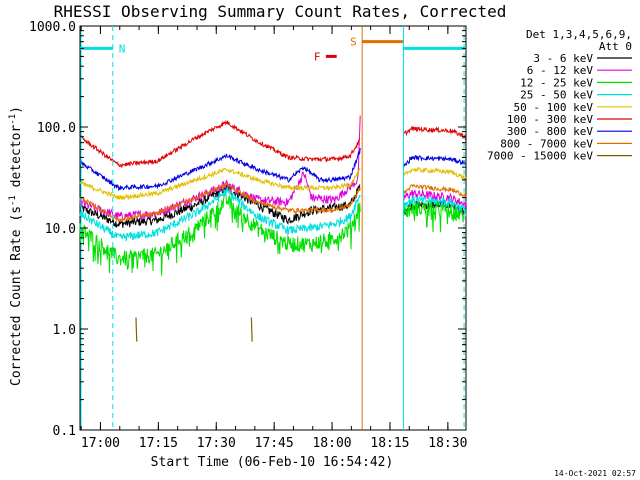  What do you see at coordinates (595, 473) in the screenshot?
I see `timestamp: 14-Oct-2021 02:57` at bounding box center [595, 473].